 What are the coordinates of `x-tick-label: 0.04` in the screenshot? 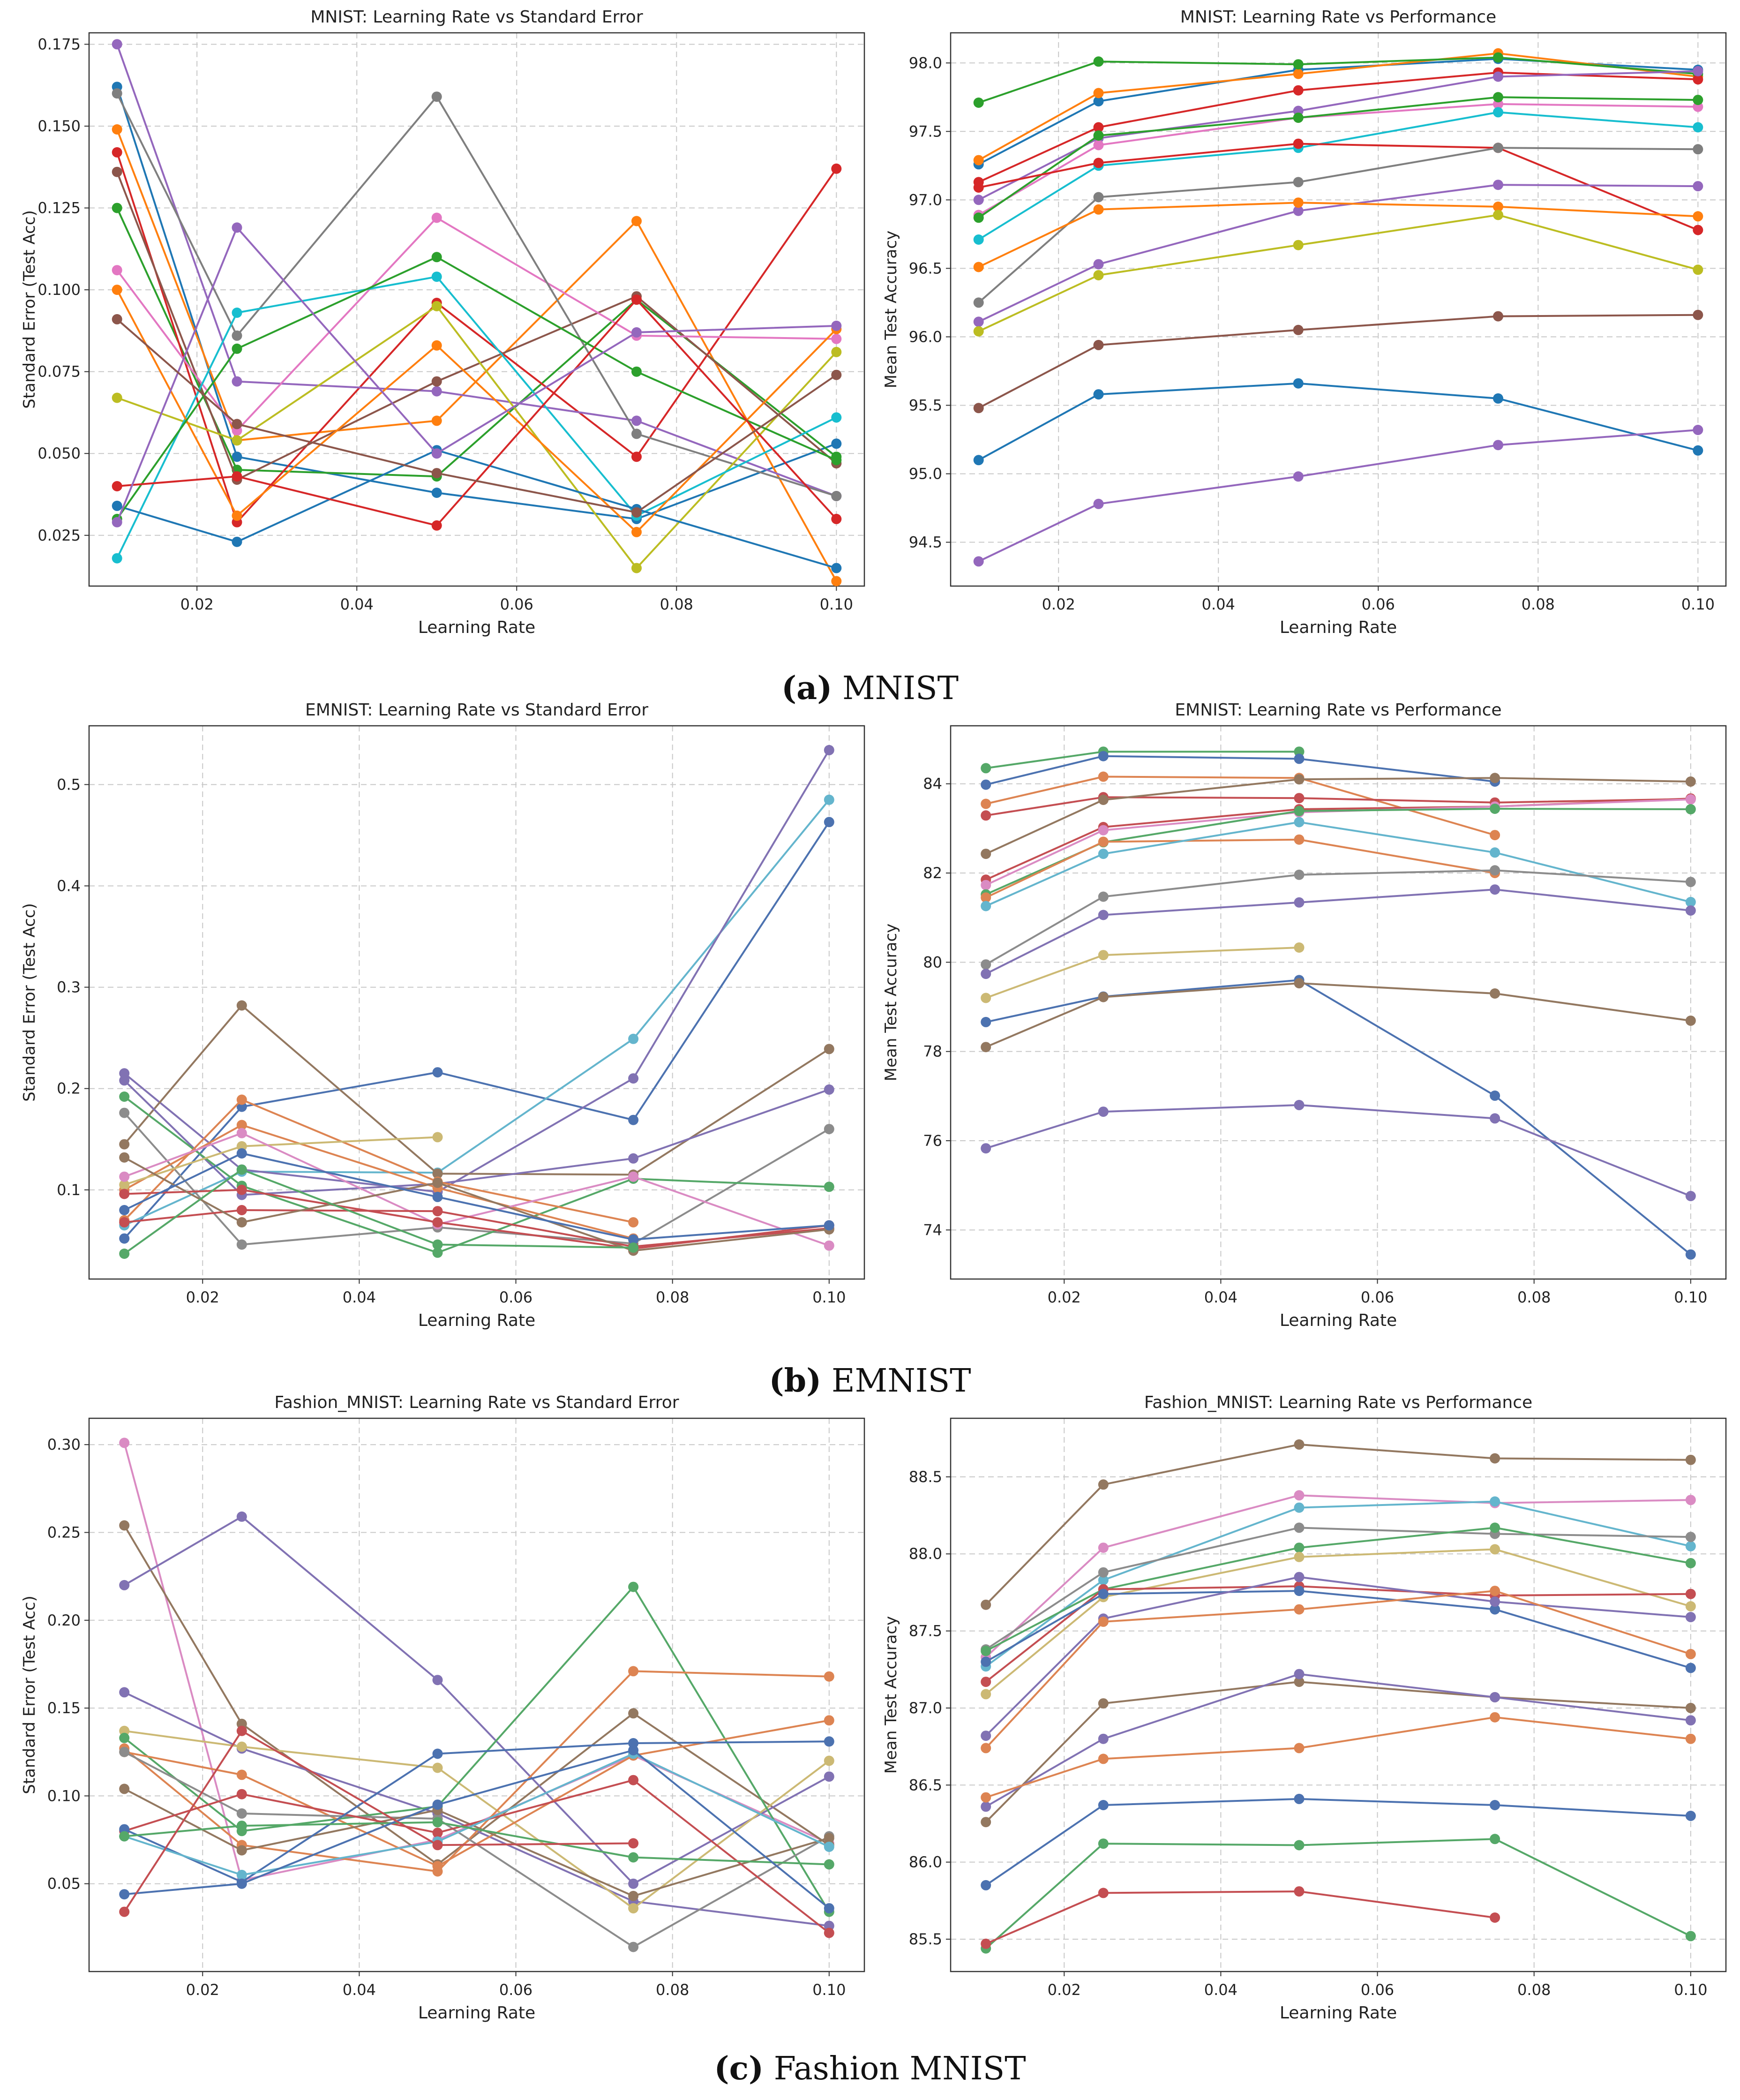 It's located at (1221, 1297).